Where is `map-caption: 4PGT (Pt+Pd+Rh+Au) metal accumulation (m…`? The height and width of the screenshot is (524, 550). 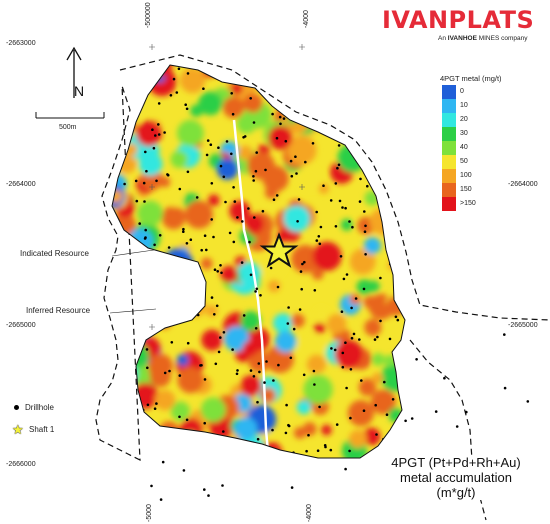 map-caption: 4PGT (Pt+Pd+Rh+Au) metal accumulation (m… is located at coordinates (456, 477).